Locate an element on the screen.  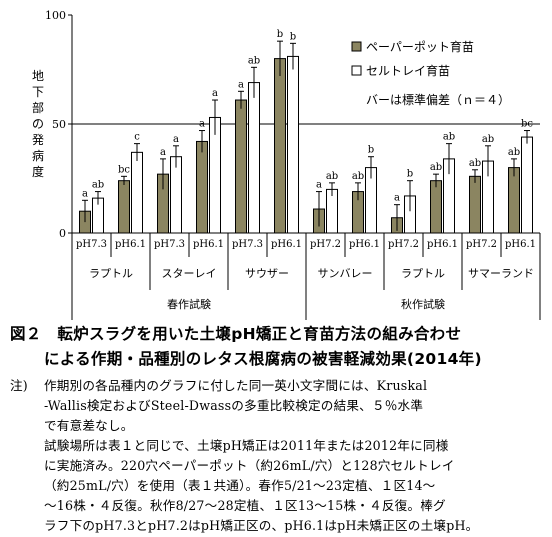
y-axis-label-char: 病 is located at coordinates (38, 155).